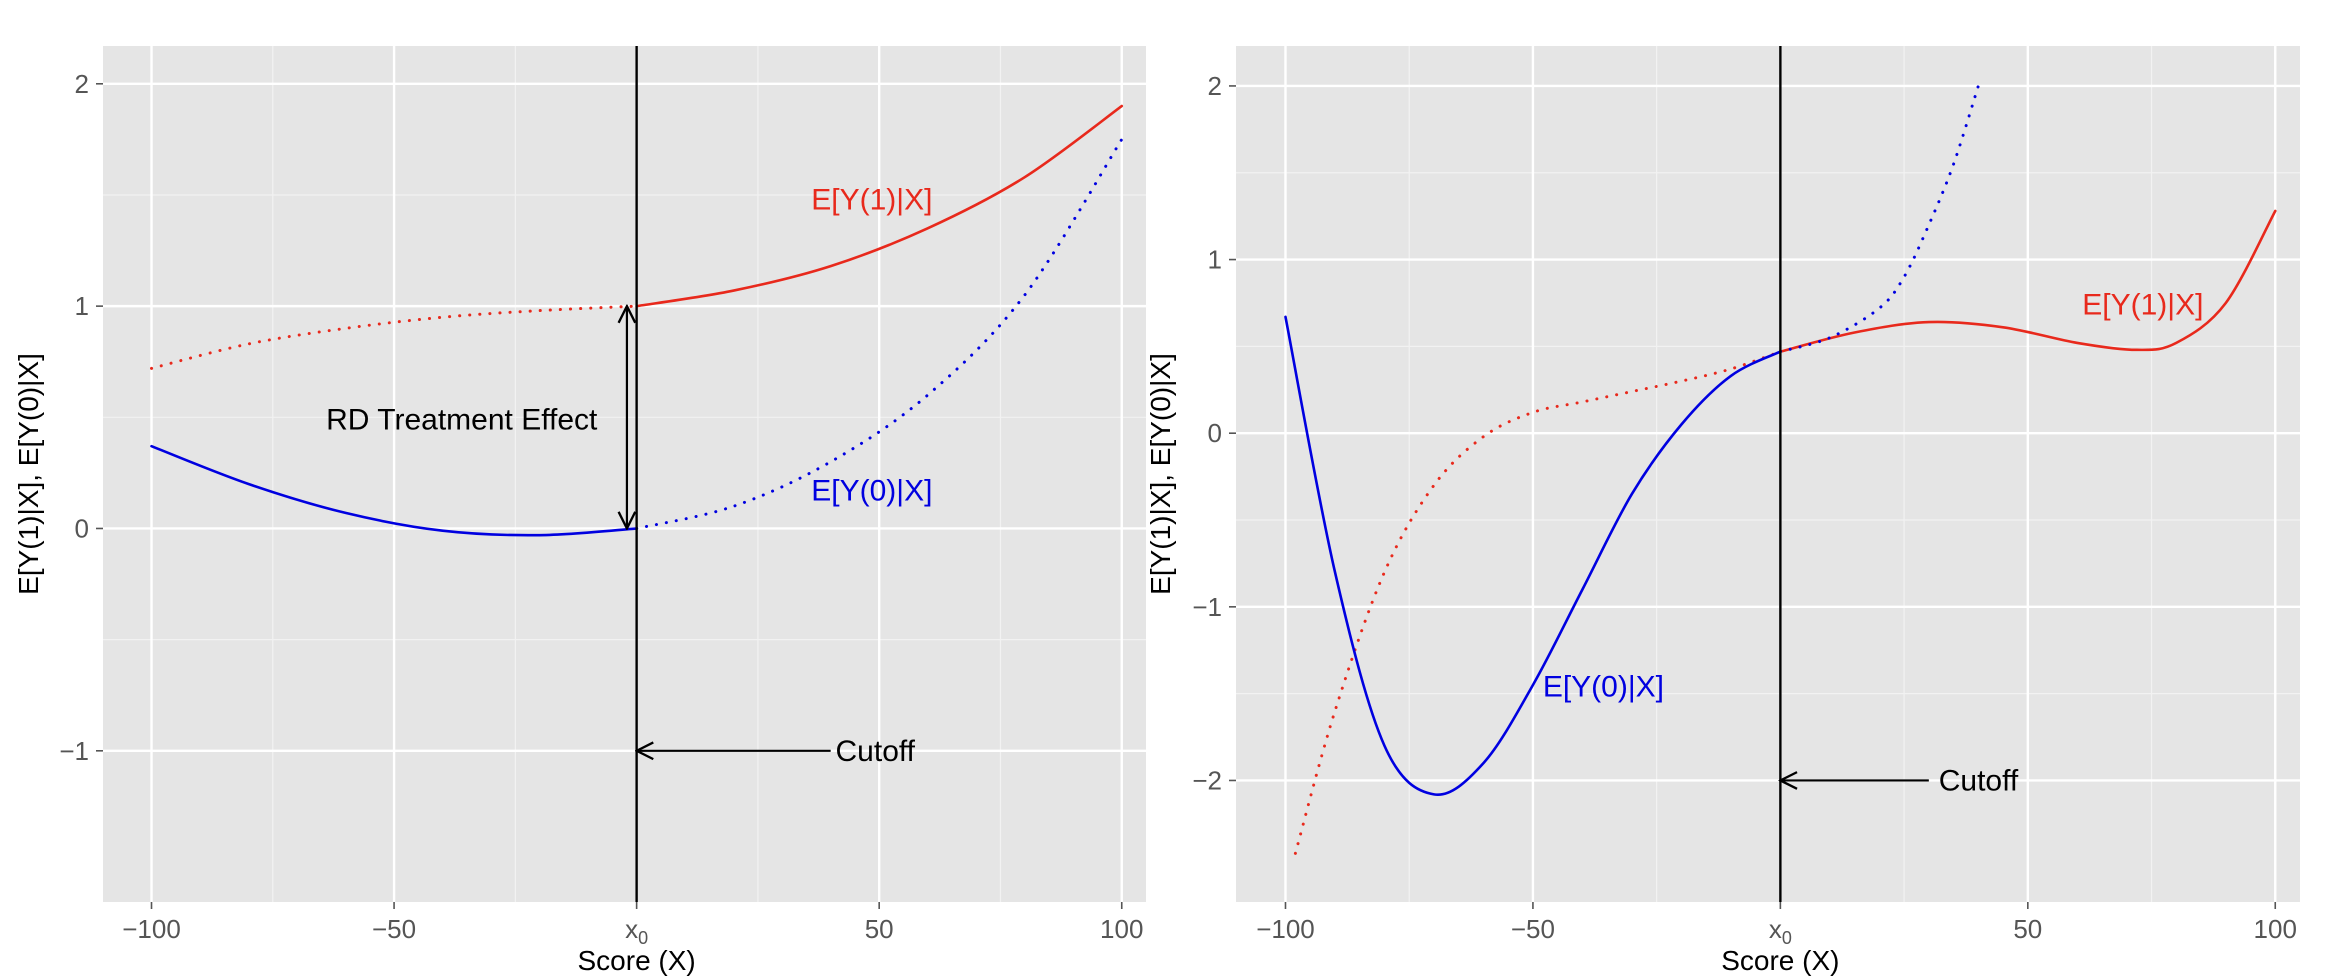  I want to click on series-treated, so click(637, 237).